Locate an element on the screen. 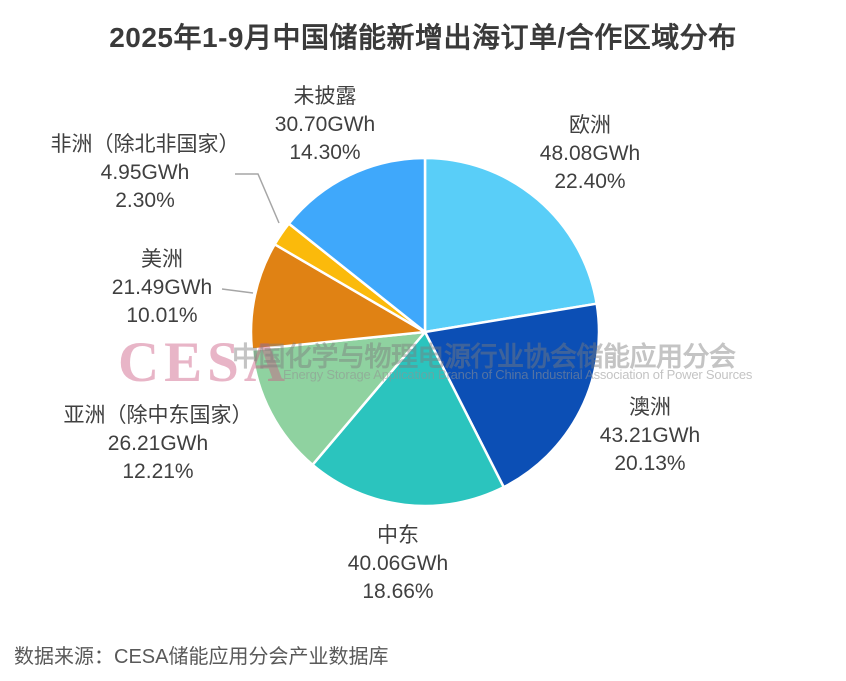 This screenshot has width=846, height=681. slice-name: 中东 is located at coordinates (397, 535).